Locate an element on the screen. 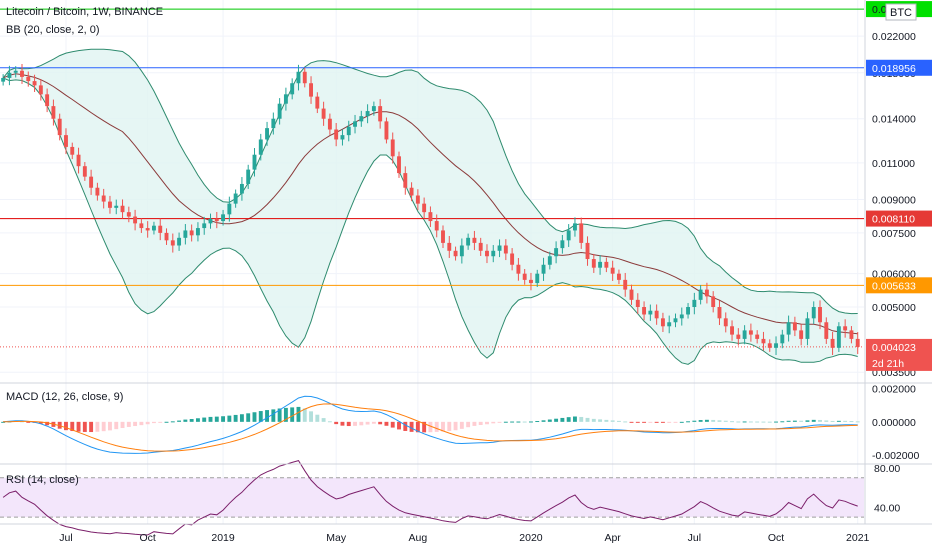 Image resolution: width=932 pixels, height=550 pixels. rsi-pane is located at coordinates (432, 498).